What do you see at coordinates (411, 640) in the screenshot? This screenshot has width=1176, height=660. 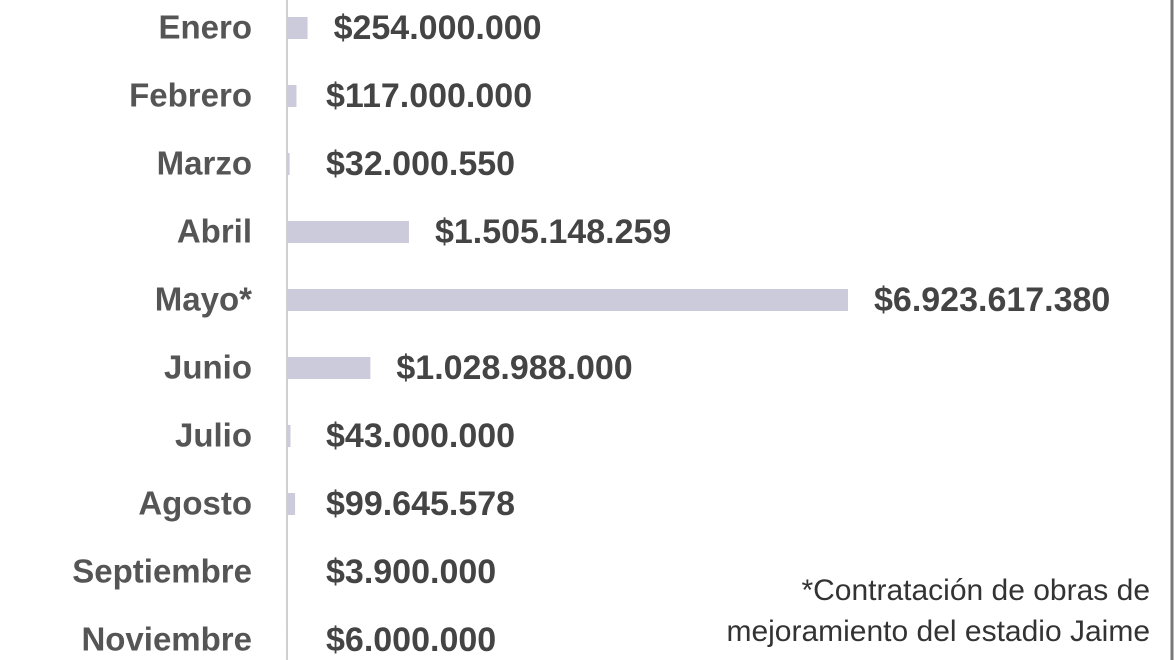 I see `value-label: $6.000.000` at bounding box center [411, 640].